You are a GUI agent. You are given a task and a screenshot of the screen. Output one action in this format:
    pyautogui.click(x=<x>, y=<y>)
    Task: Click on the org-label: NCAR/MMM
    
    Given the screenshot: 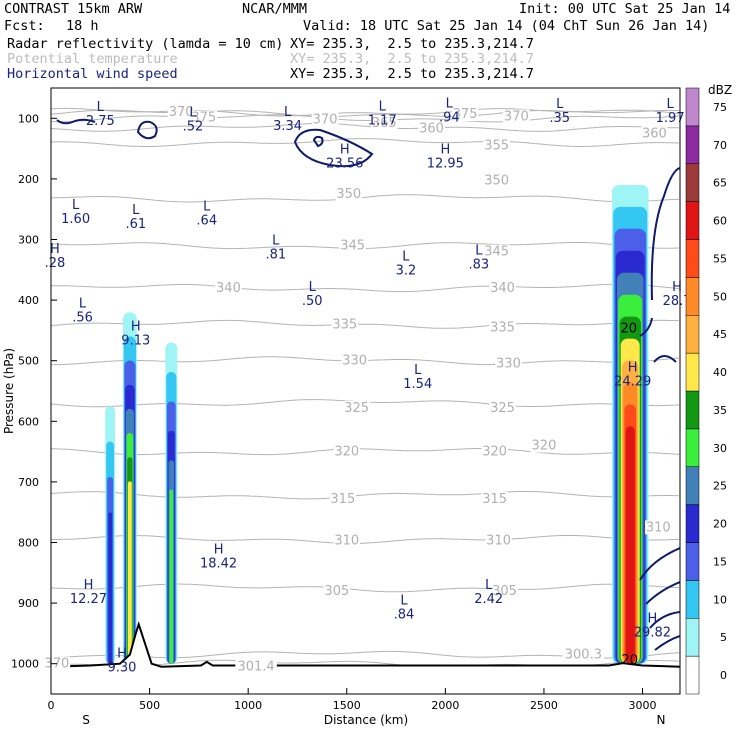 What is the action you would take?
    pyautogui.click(x=275, y=9)
    